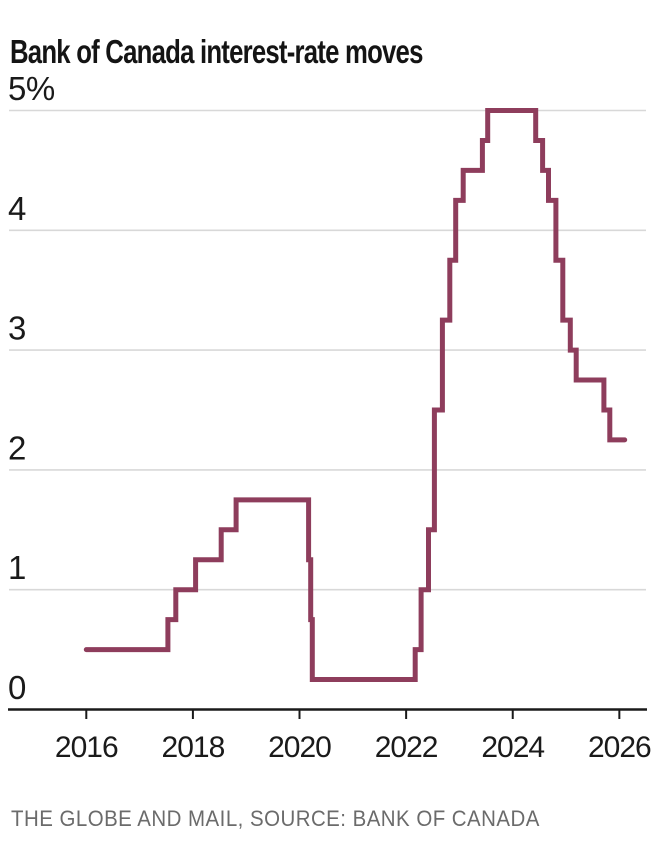 The image size is (660, 846). What do you see at coordinates (17, 328) in the screenshot?
I see `y-axis-label: 3` at bounding box center [17, 328].